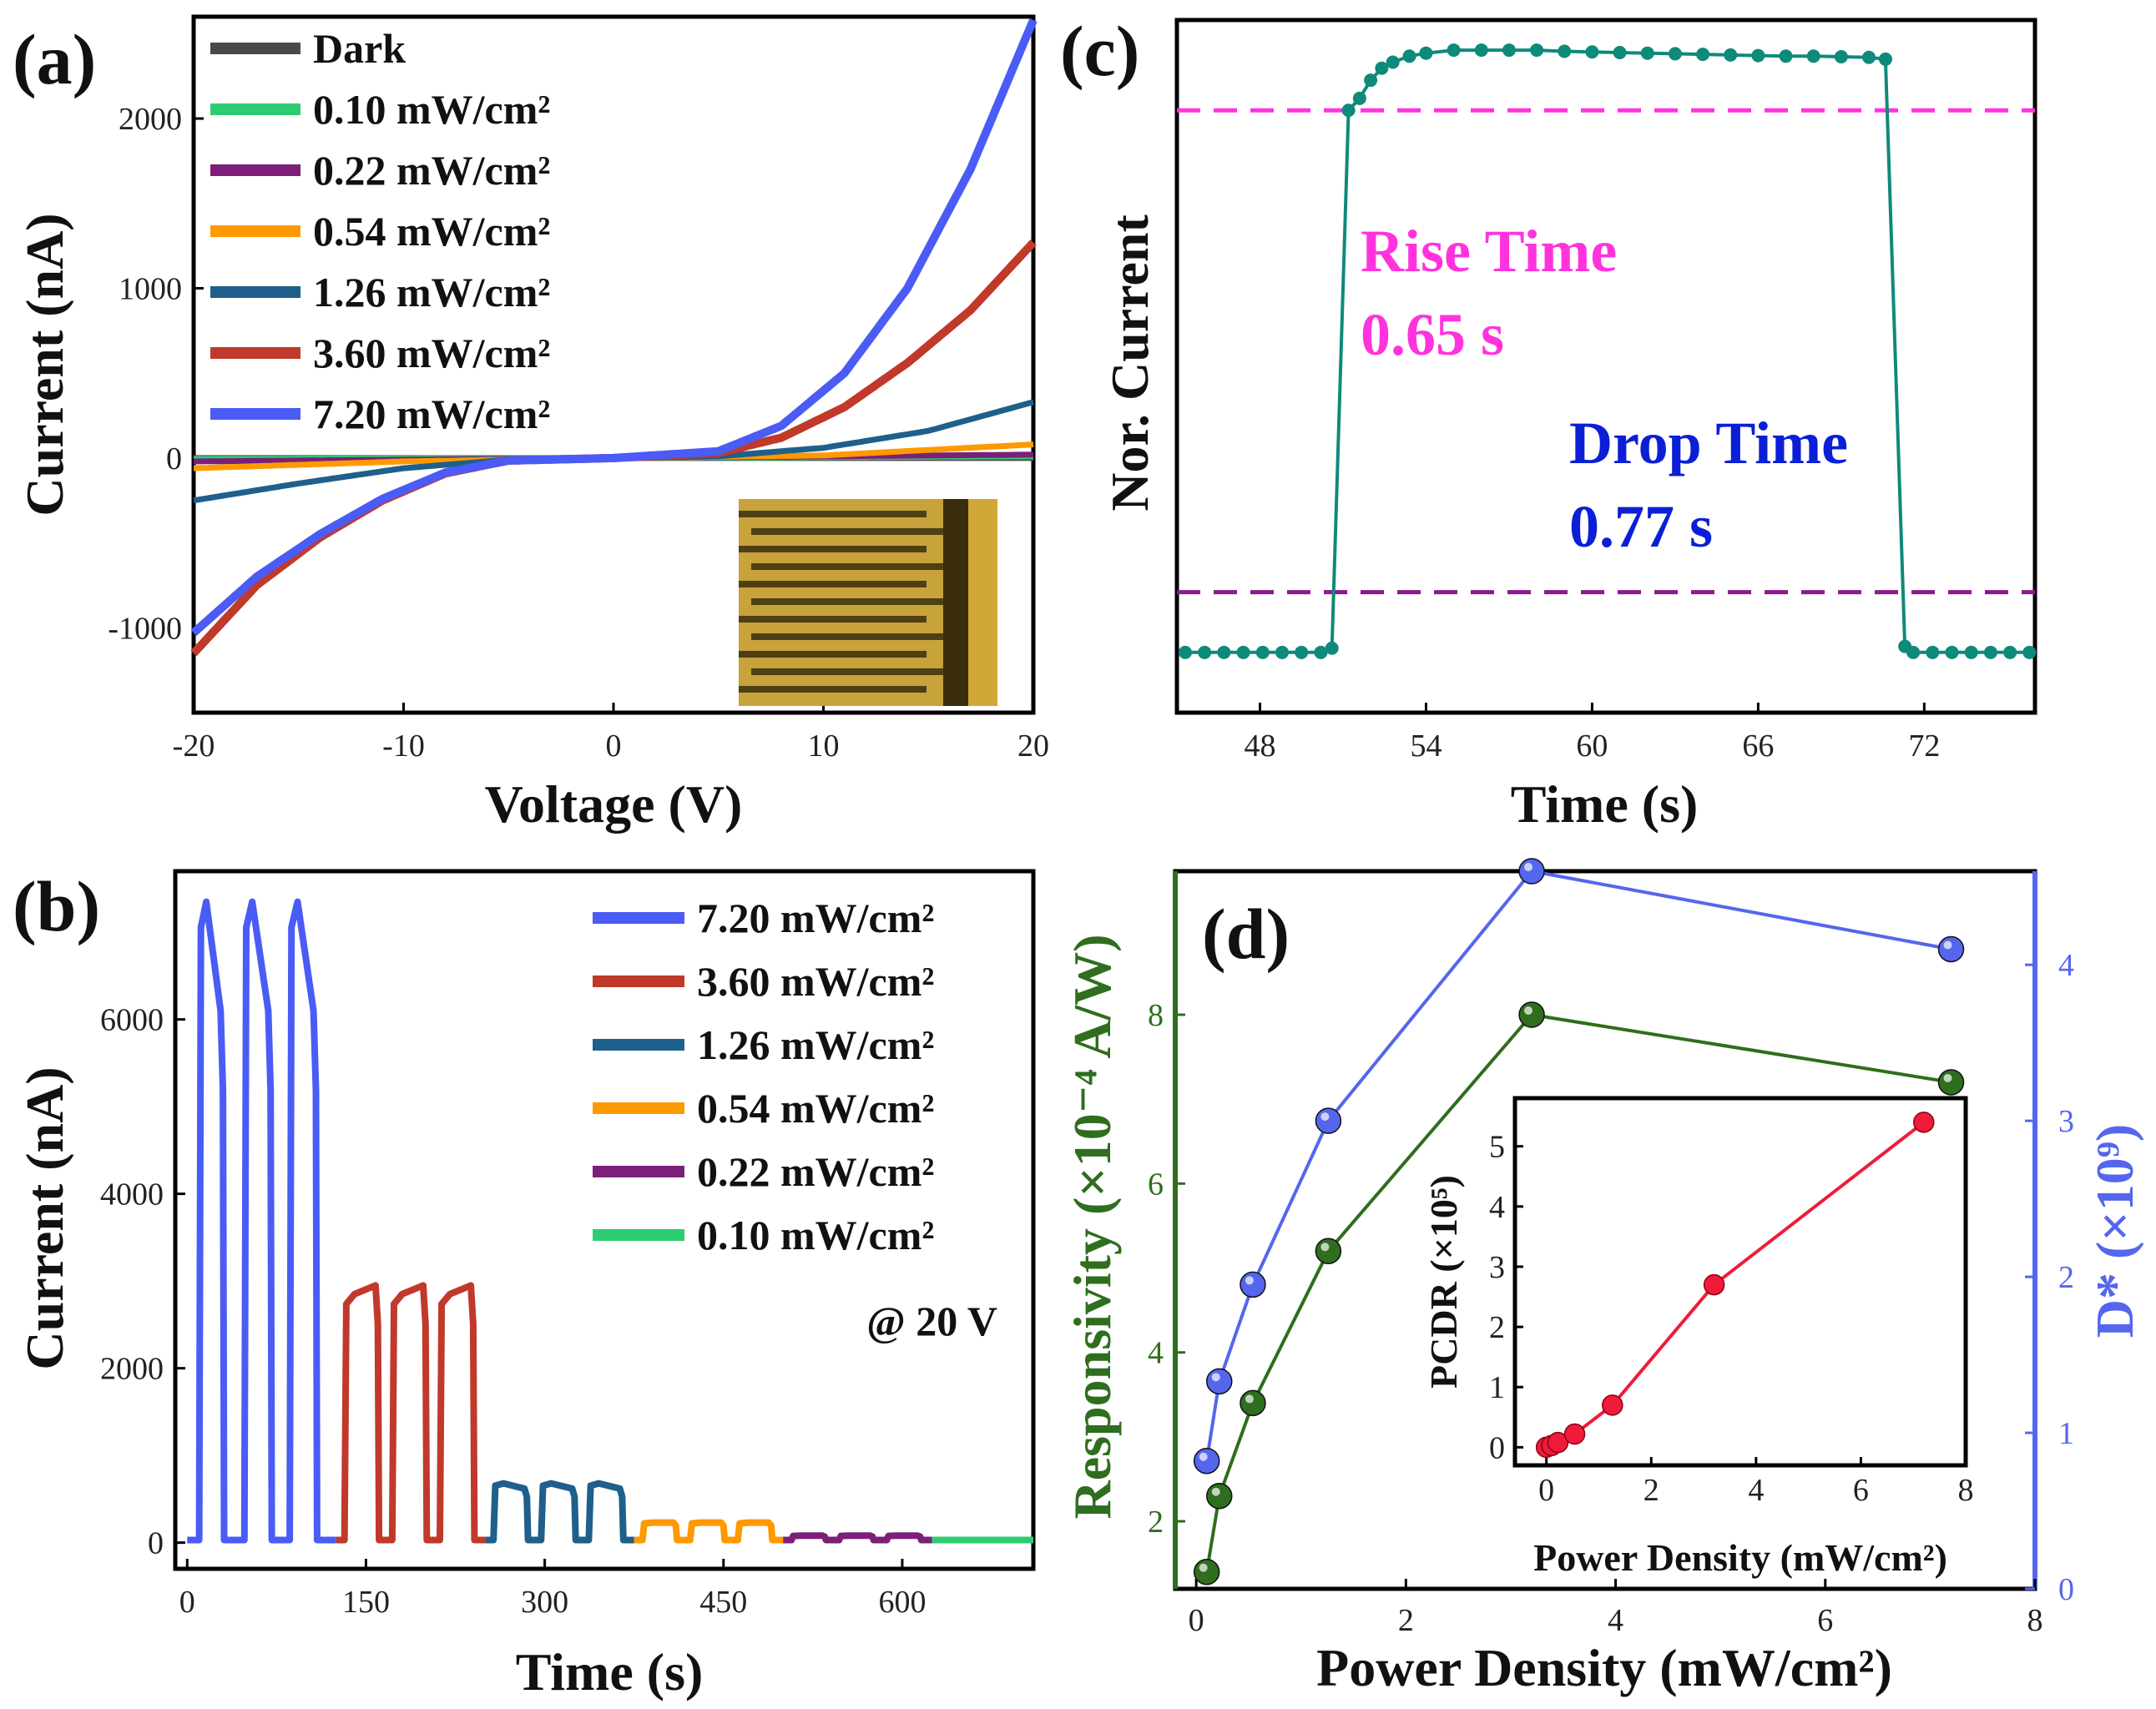 The height and width of the screenshot is (1709, 2156). What do you see at coordinates (1651, 1490) in the screenshot?
I see `inset-xtick-label: 2` at bounding box center [1651, 1490].